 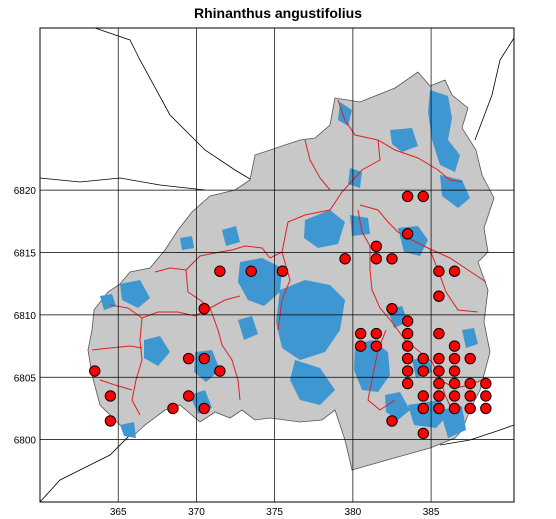 What do you see at coordinates (25, 191) in the screenshot?
I see `y-tick-label: 6820` at bounding box center [25, 191].